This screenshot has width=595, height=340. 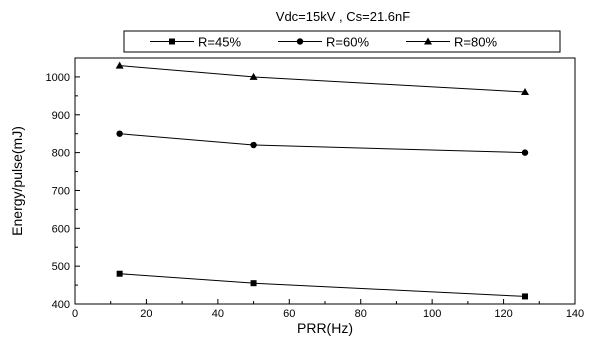 I want to click on legend-label: R=80%, so click(x=475, y=42).